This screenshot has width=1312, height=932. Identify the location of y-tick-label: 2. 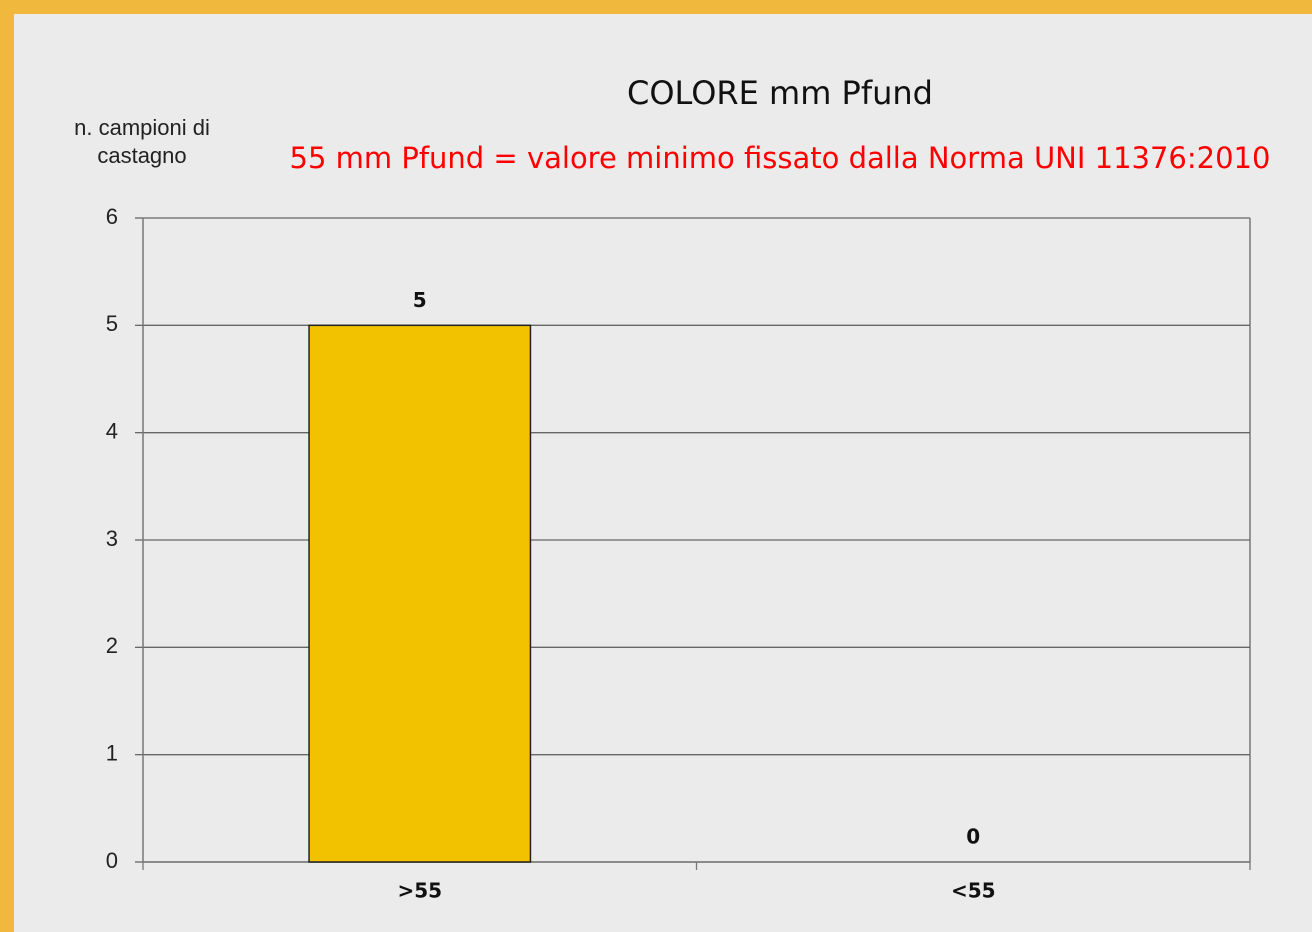
(112, 645).